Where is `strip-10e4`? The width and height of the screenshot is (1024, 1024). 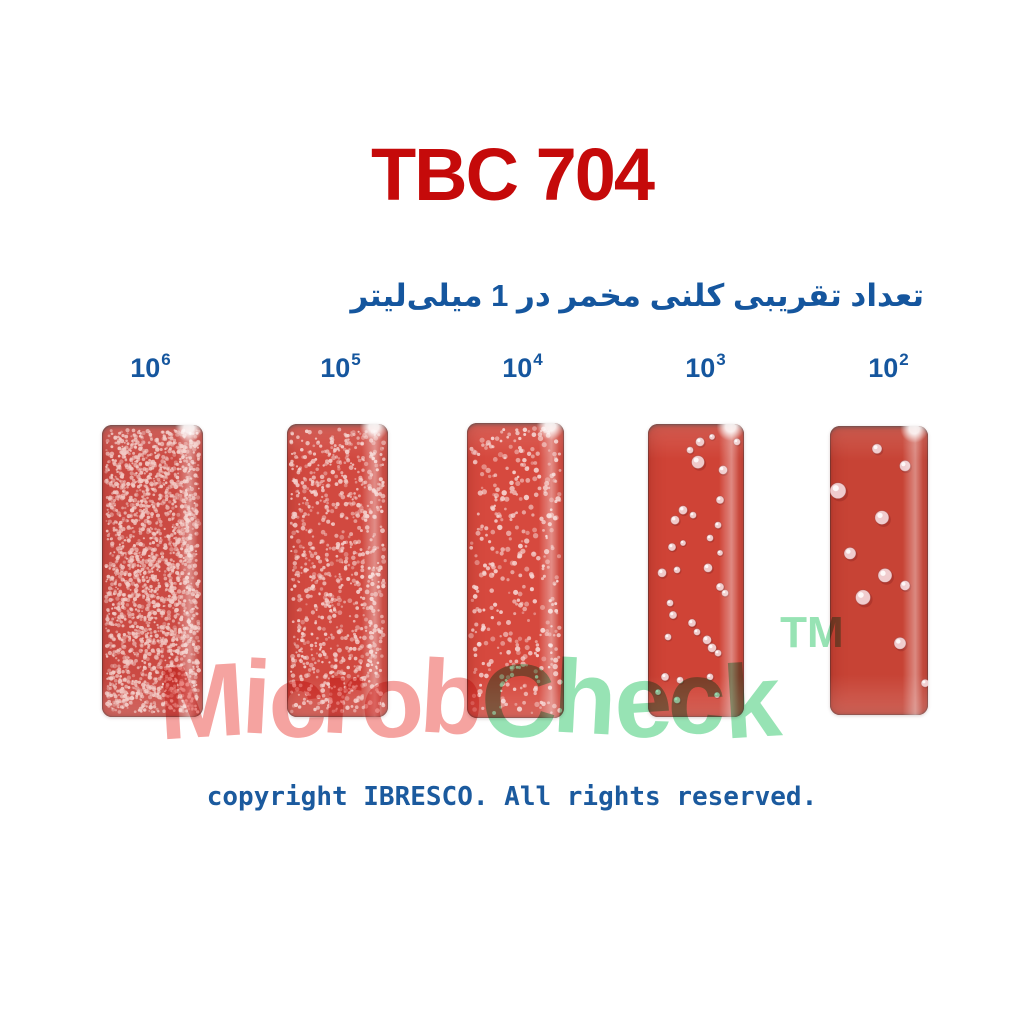 strip-10e4 is located at coordinates (515, 570).